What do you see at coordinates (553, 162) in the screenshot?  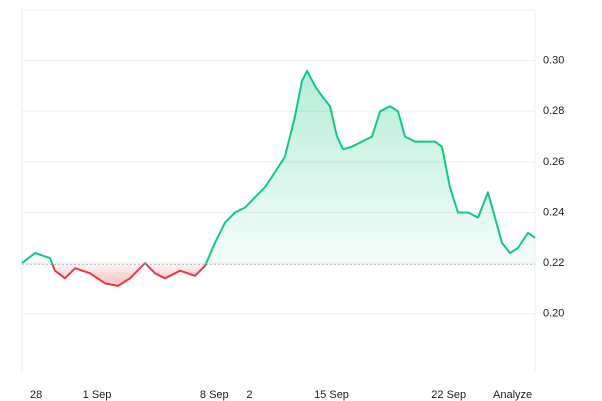 I see `y-tick-label: 0.26` at bounding box center [553, 162].